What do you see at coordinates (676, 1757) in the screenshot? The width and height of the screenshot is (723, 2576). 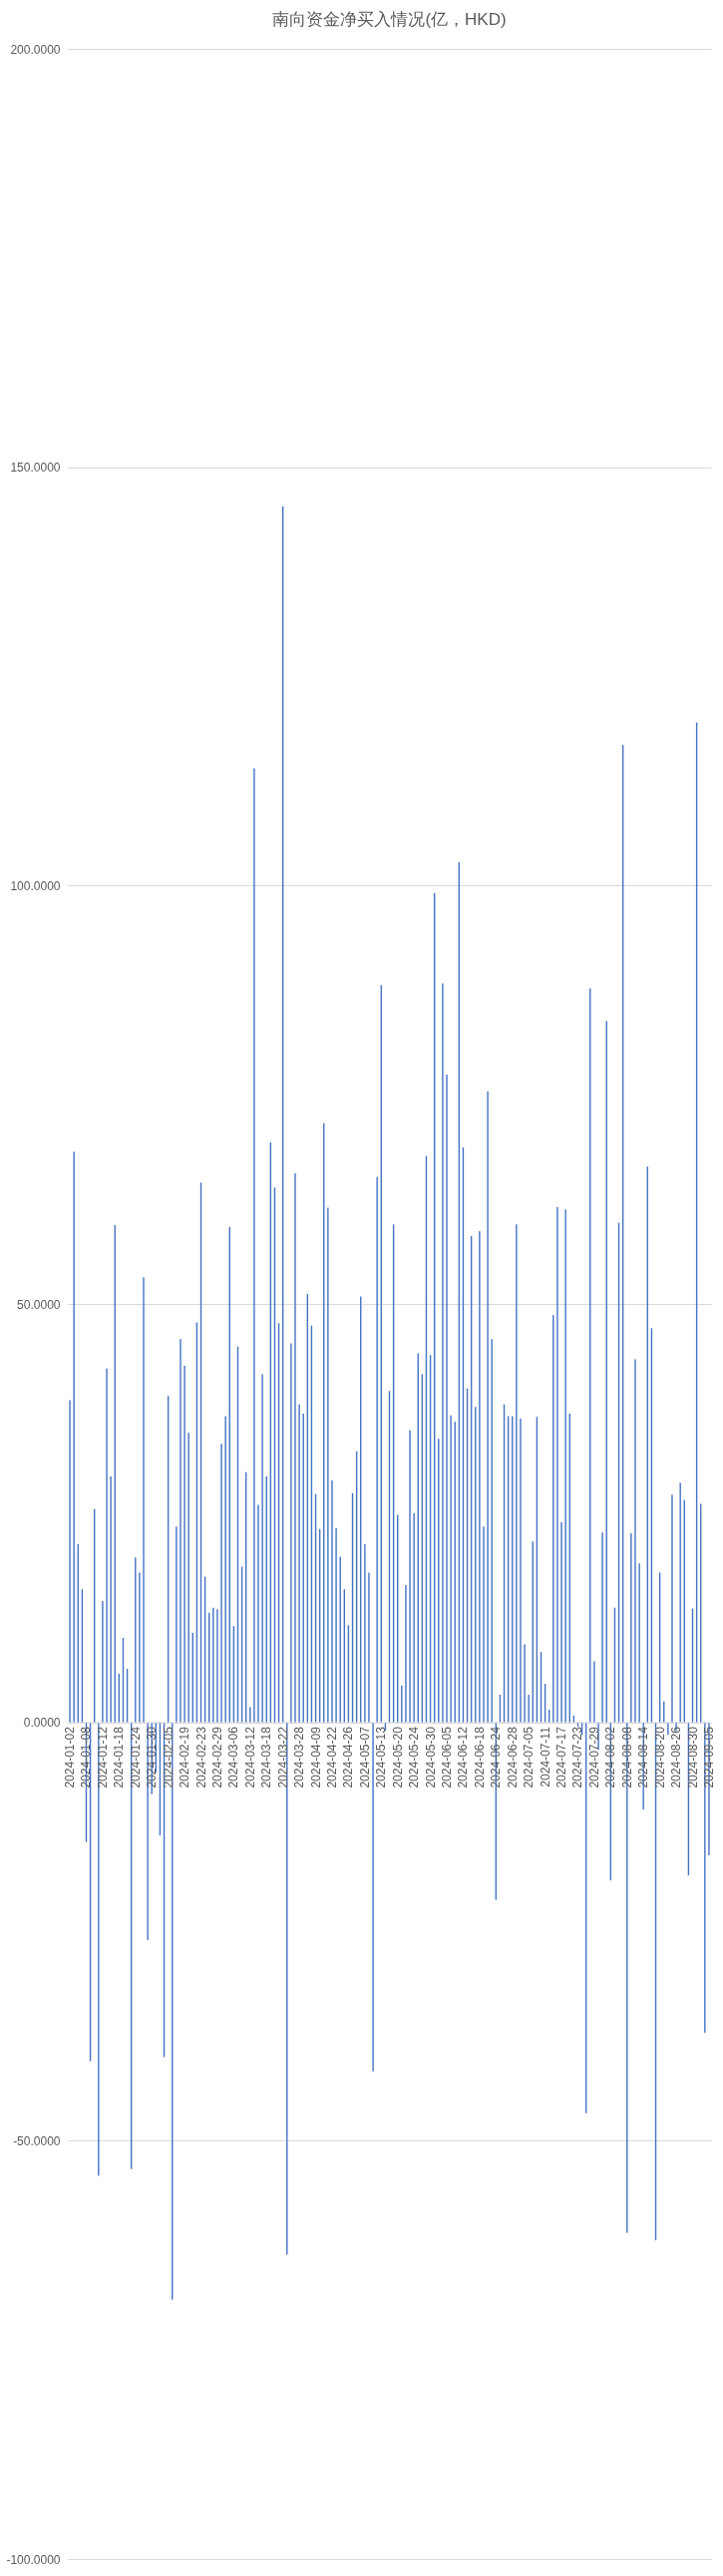 I see `x-tick-label: 2024-08-26` at bounding box center [676, 1757].